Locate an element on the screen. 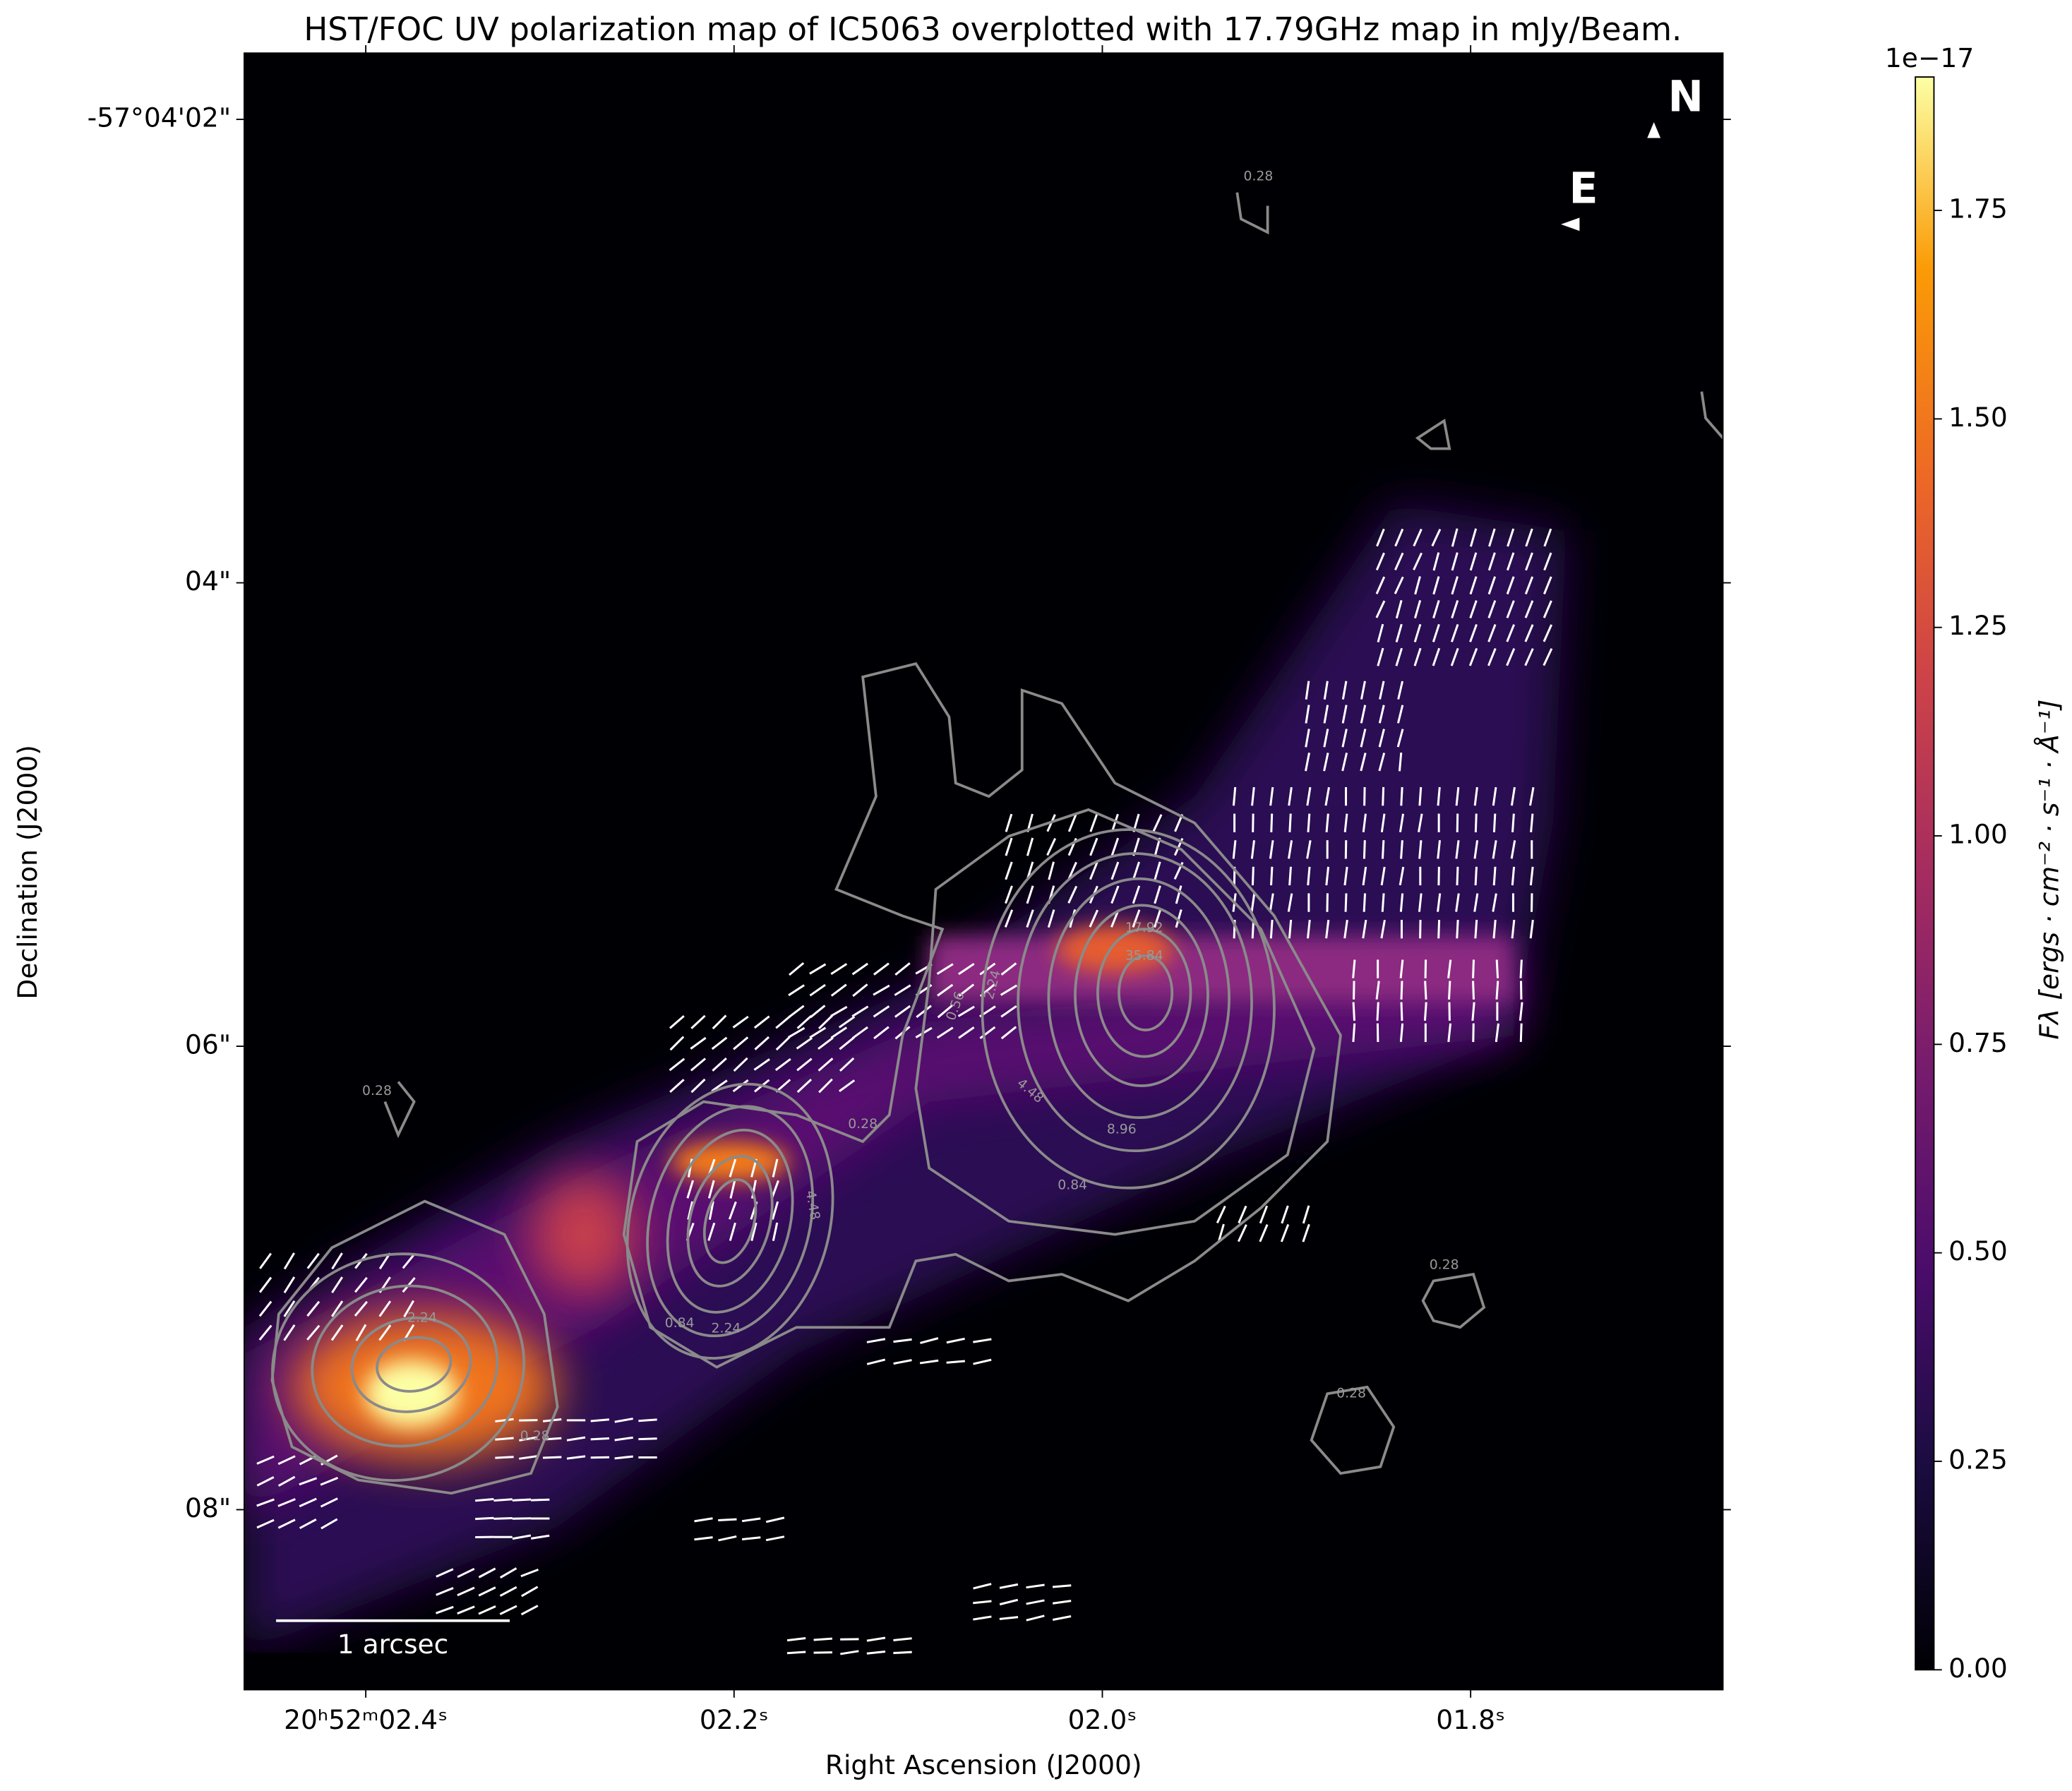  north-arrow is located at coordinates (1654, 129).